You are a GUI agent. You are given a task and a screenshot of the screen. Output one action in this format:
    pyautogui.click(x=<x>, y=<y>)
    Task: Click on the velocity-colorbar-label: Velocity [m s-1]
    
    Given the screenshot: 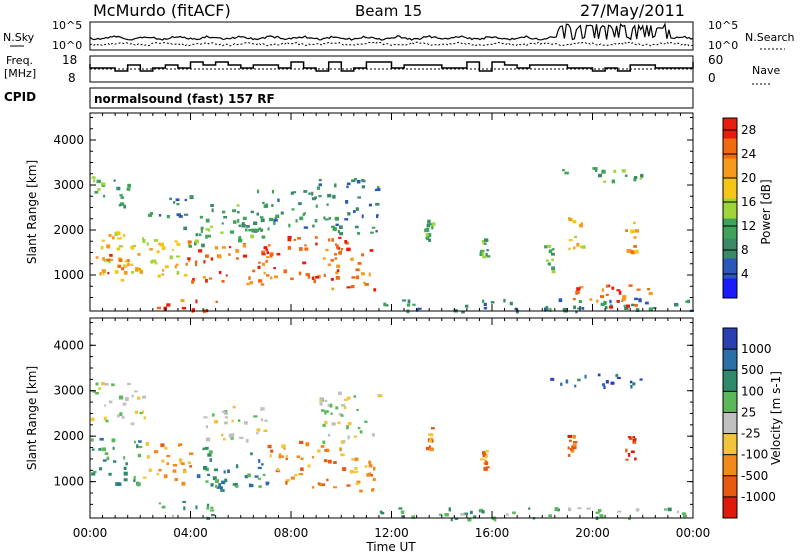 What is the action you would take?
    pyautogui.click(x=776, y=418)
    